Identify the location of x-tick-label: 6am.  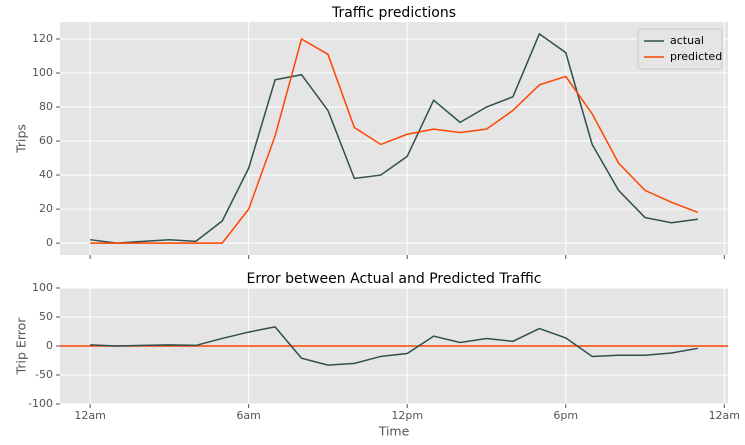
(248, 415).